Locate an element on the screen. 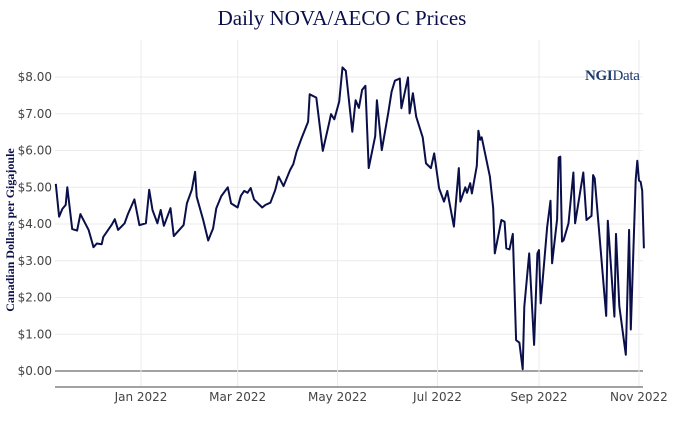 The image size is (684, 427). chart-title: Daily NOVA/AECO C Prices is located at coordinates (342, 18).